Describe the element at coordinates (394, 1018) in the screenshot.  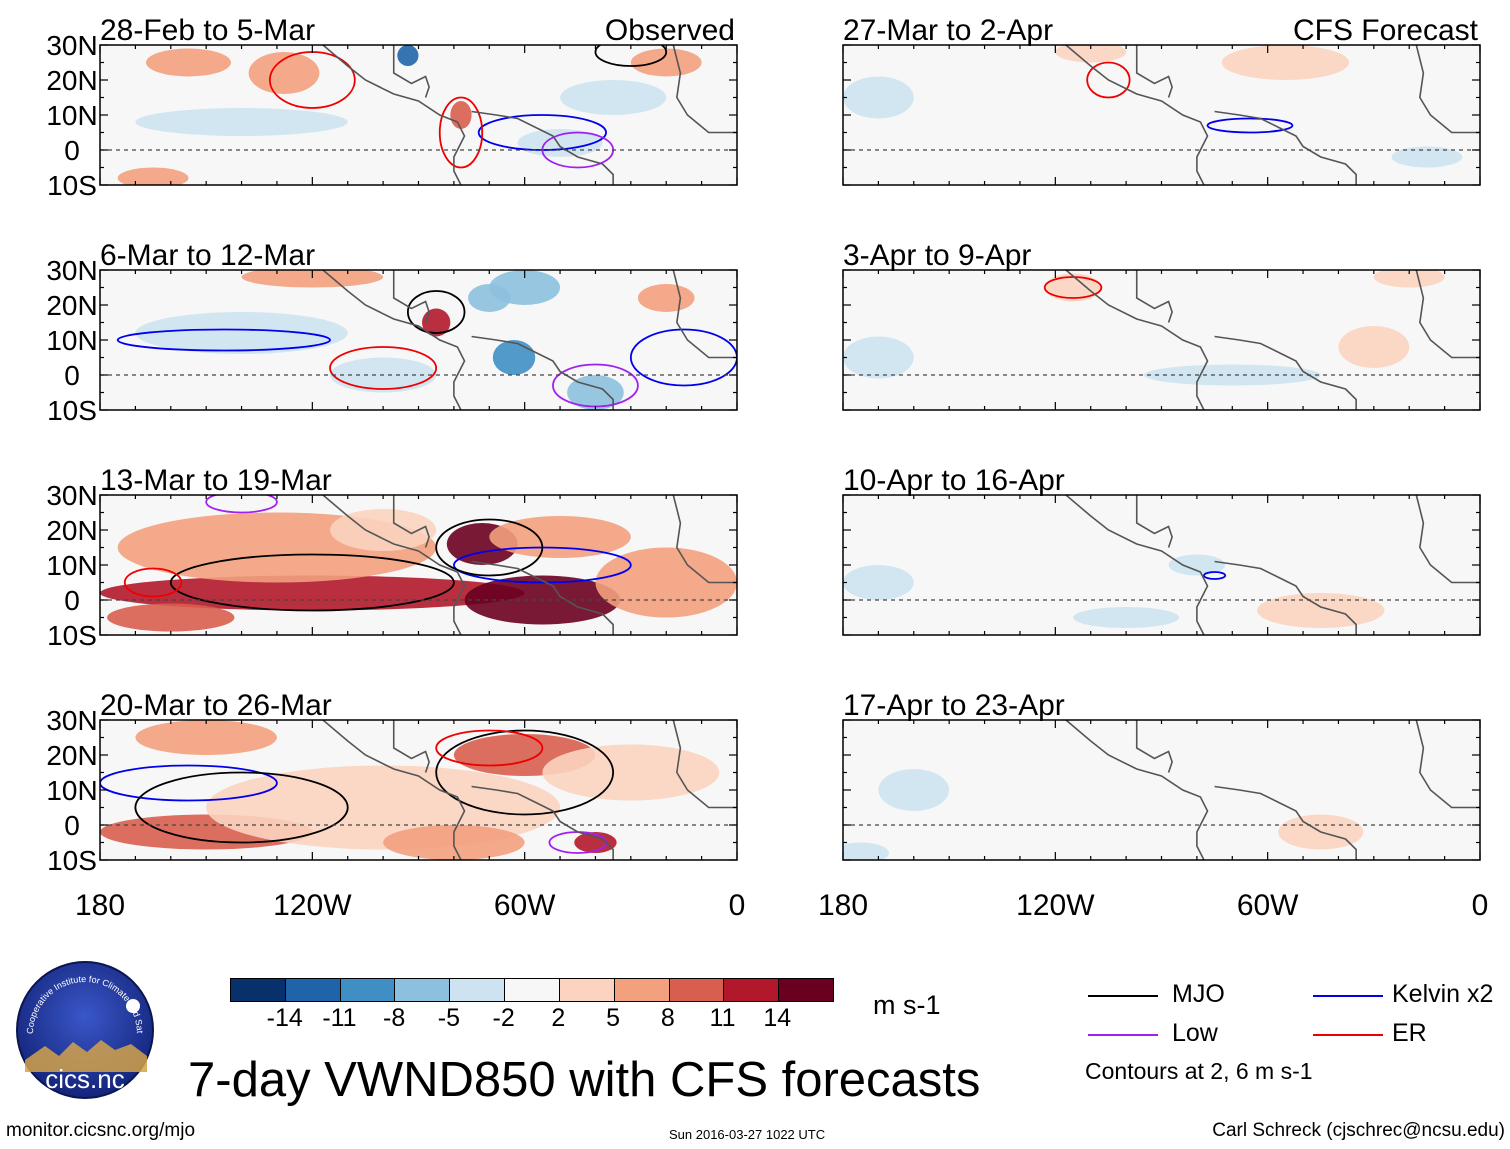
I see `colorbar-label: -8` at that location.